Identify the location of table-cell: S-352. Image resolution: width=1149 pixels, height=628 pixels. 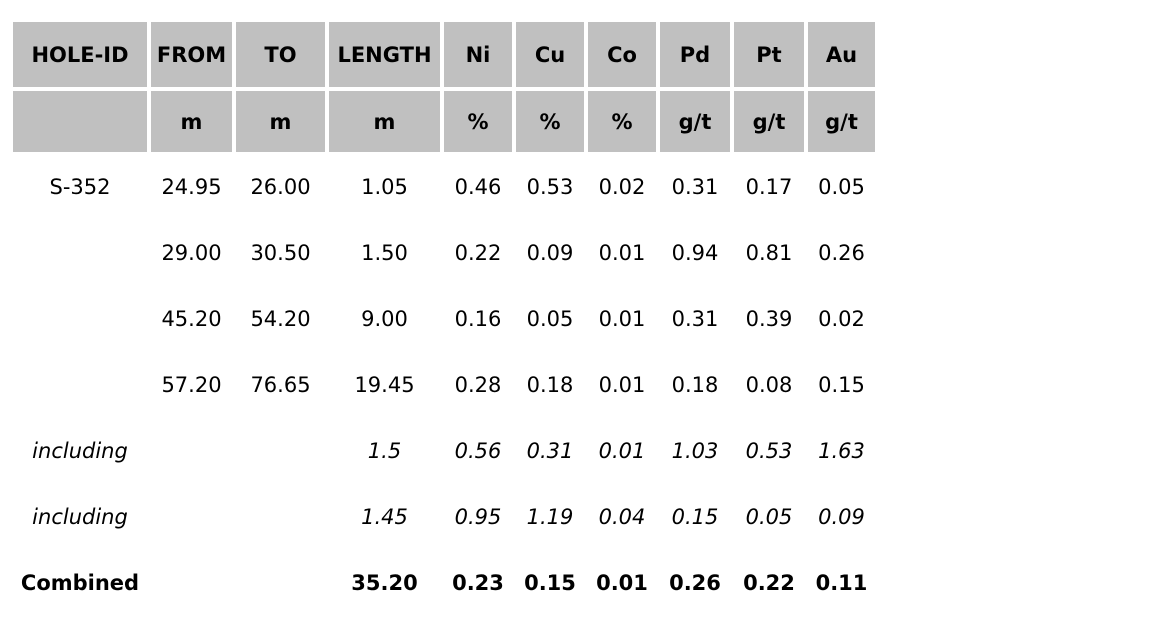
(80, 187).